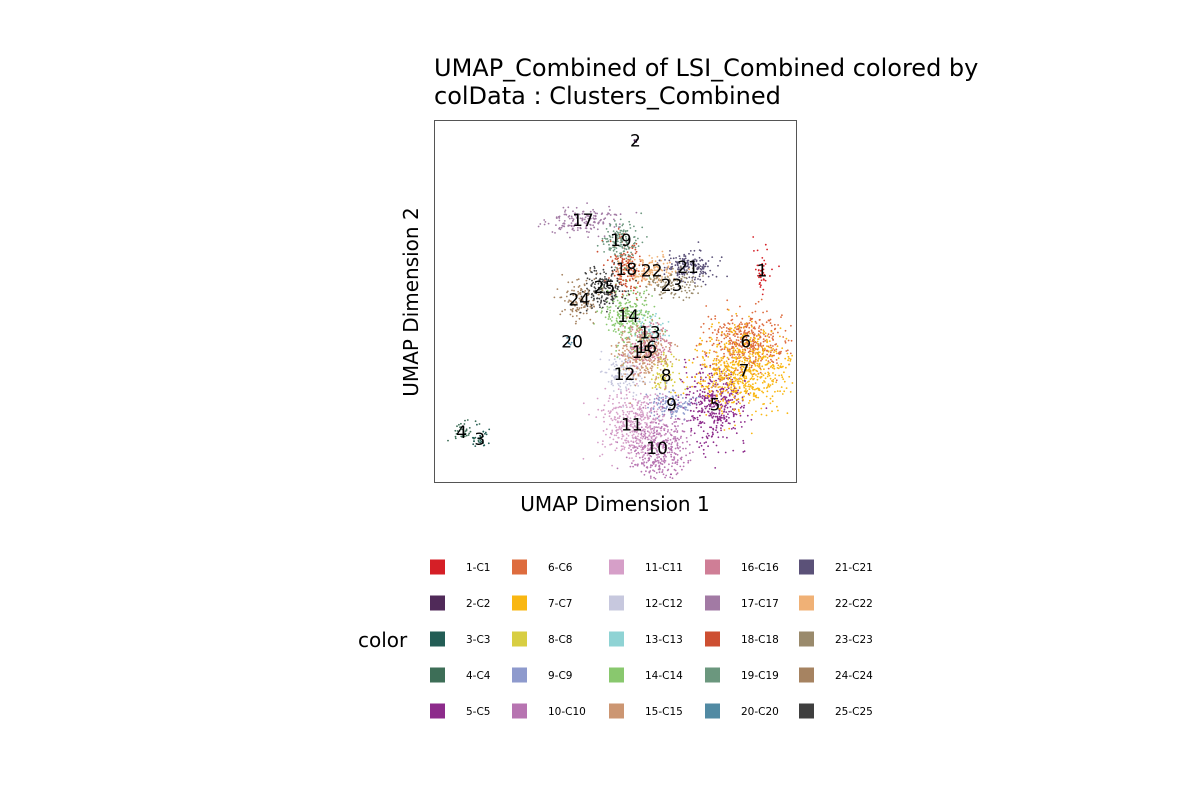  I want to click on legend-label-23: 23-C23, so click(854, 640).